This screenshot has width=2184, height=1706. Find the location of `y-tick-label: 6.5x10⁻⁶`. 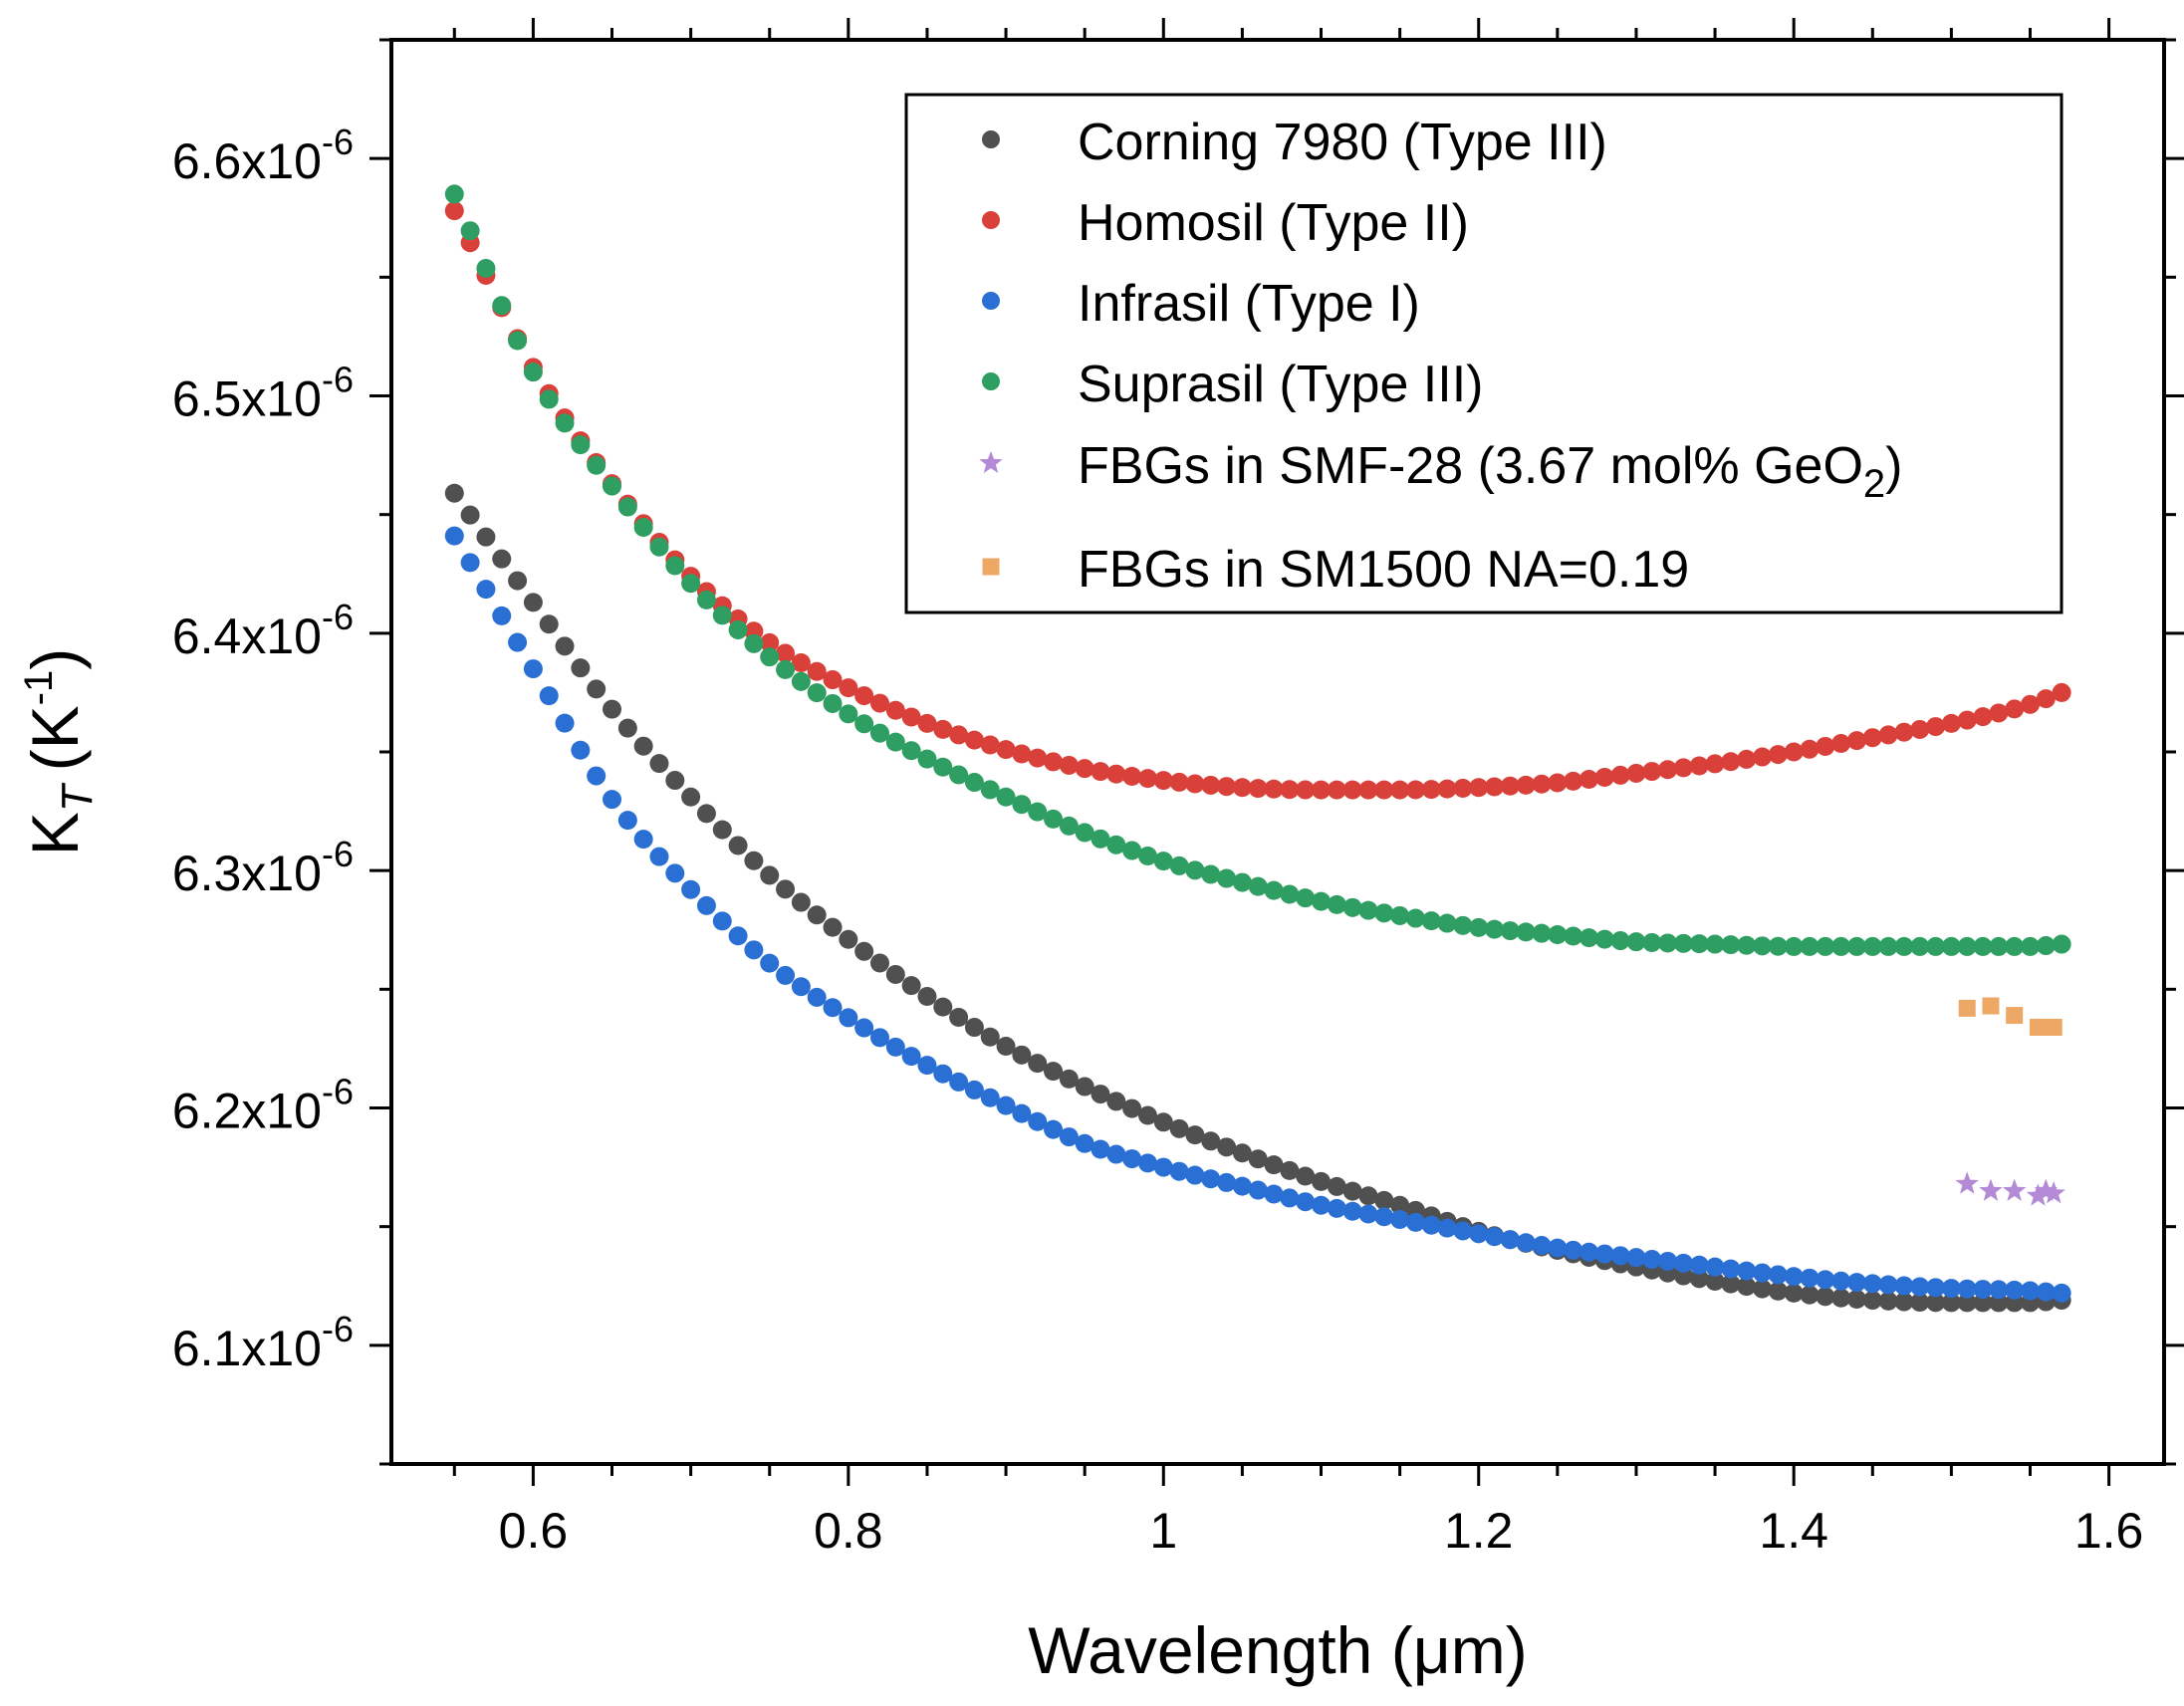

y-tick-label: 6.5x10⁻⁶ is located at coordinates (263, 393).